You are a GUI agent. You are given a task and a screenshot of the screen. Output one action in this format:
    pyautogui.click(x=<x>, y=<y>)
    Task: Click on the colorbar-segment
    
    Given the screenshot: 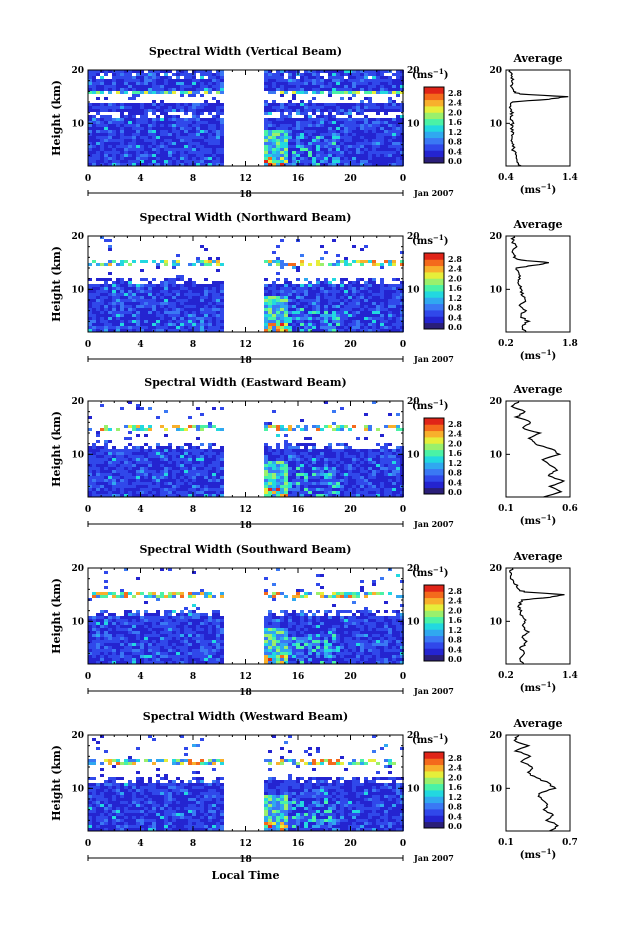 What is the action you would take?
    pyautogui.click(x=434, y=122)
    